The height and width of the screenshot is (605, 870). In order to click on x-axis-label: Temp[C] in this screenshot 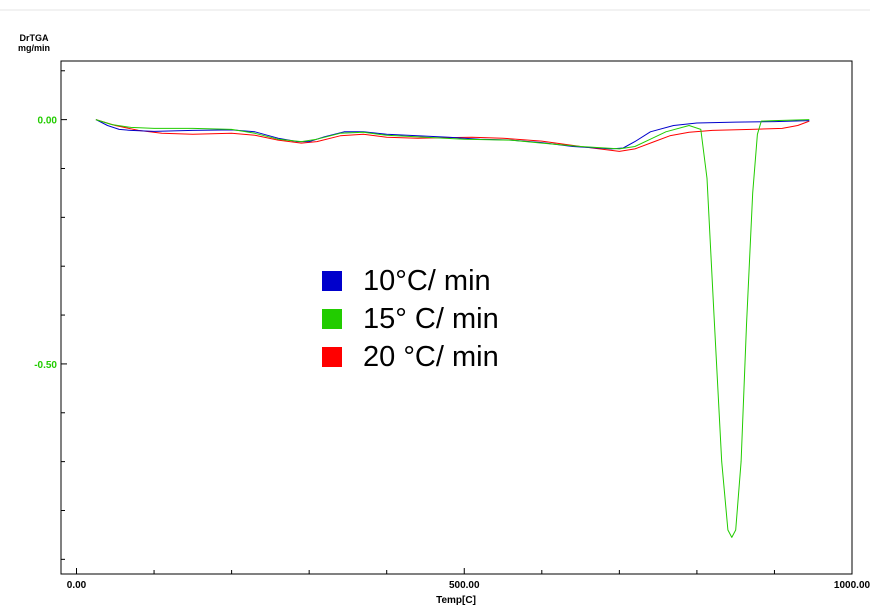, I will do `click(456, 600)`.